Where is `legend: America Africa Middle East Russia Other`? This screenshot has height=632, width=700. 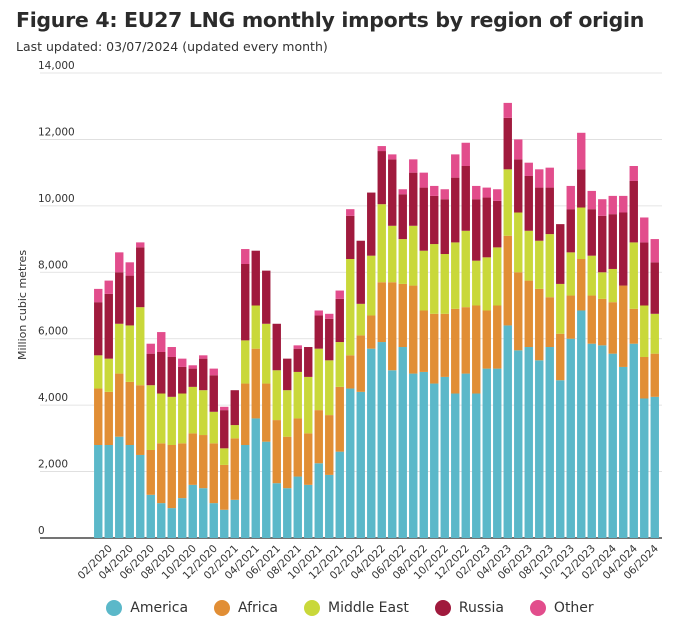
legend: America Africa Middle East Russia Other is located at coordinates (350, 608).